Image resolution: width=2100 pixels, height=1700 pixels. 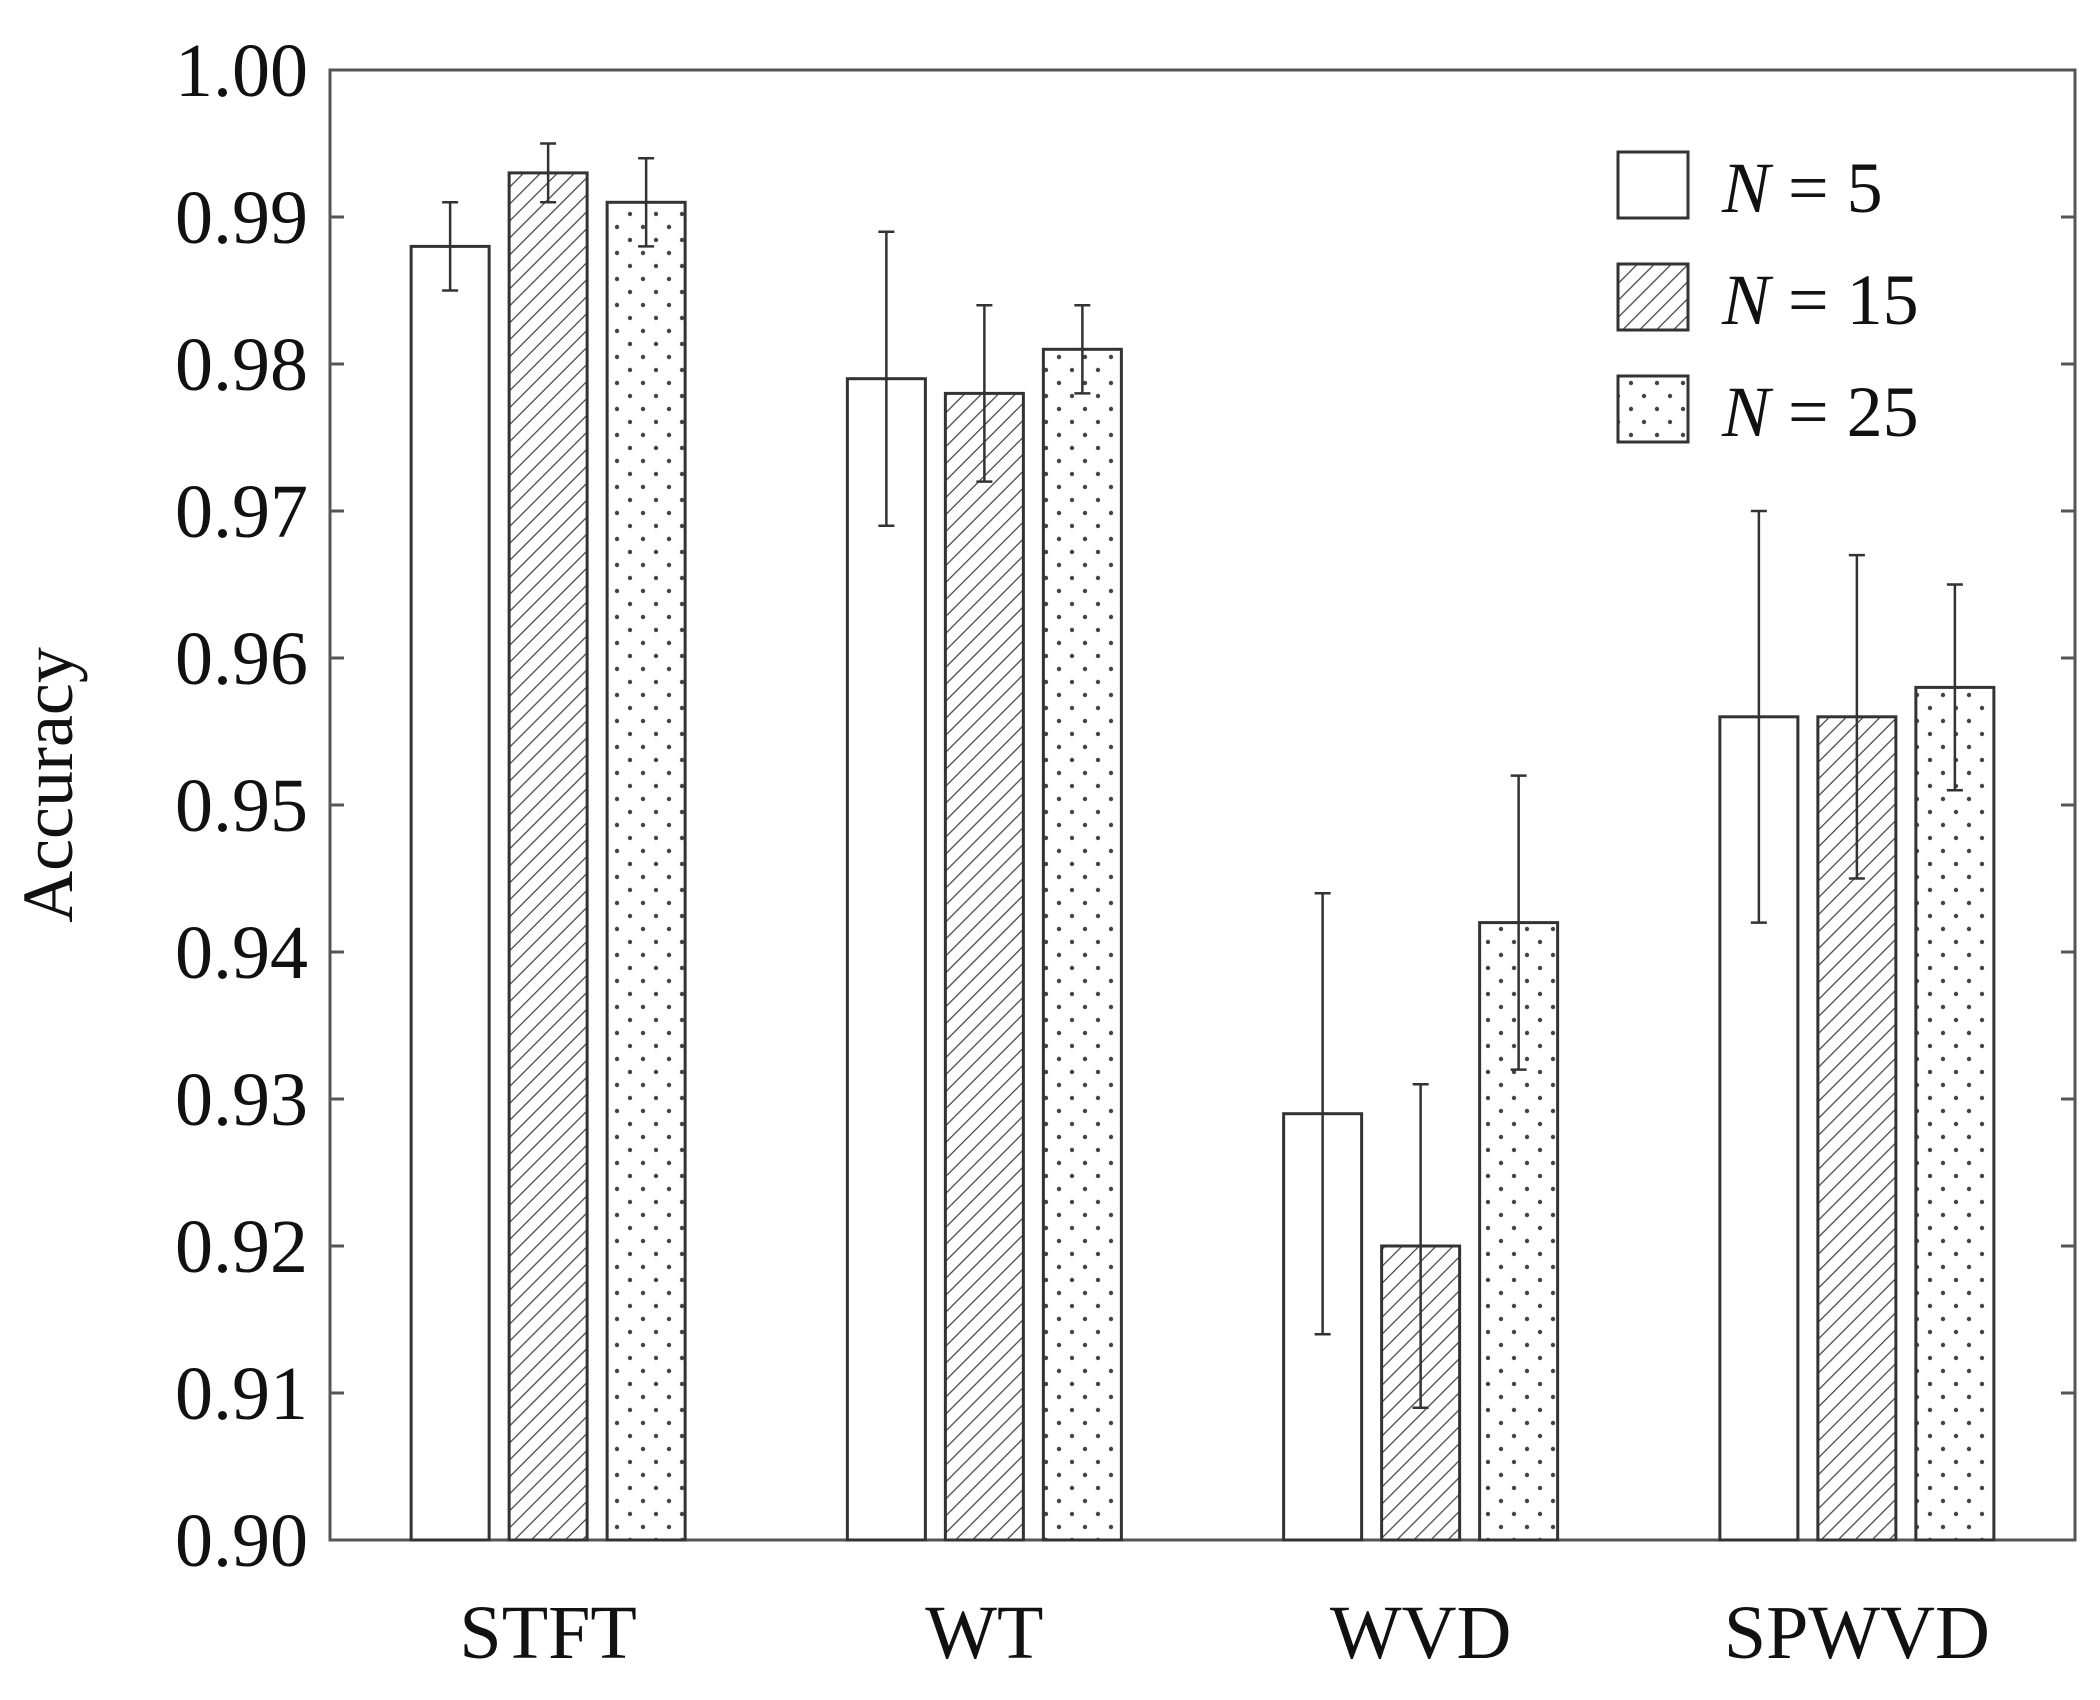 I want to click on y-tick-label: 0.93, so click(x=241, y=1100).